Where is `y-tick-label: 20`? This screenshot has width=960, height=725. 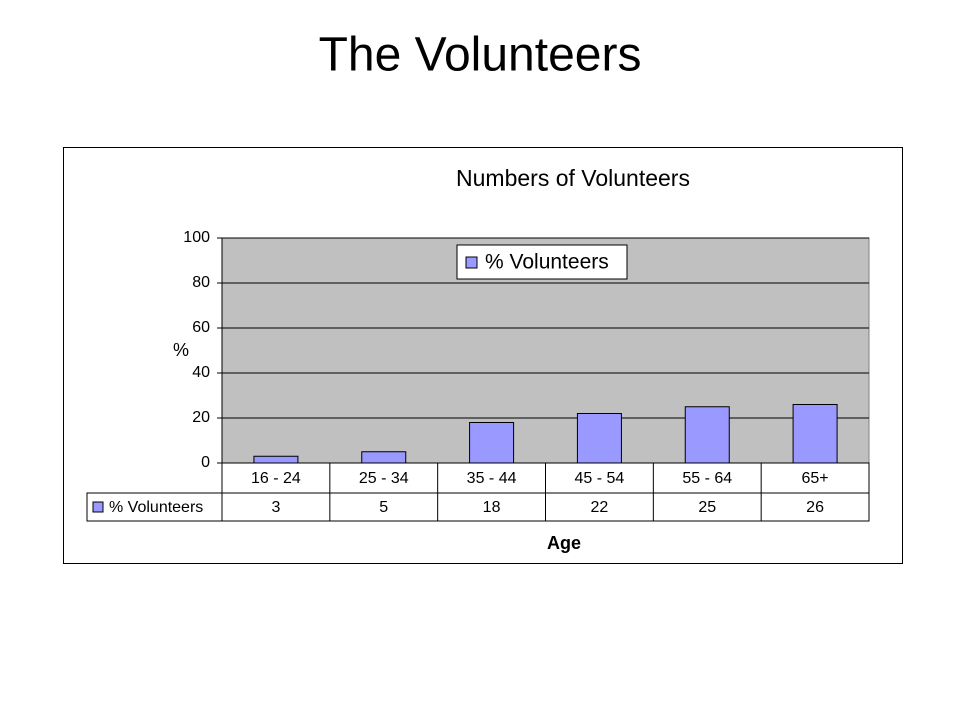 y-tick-label: 20 is located at coordinates (201, 417).